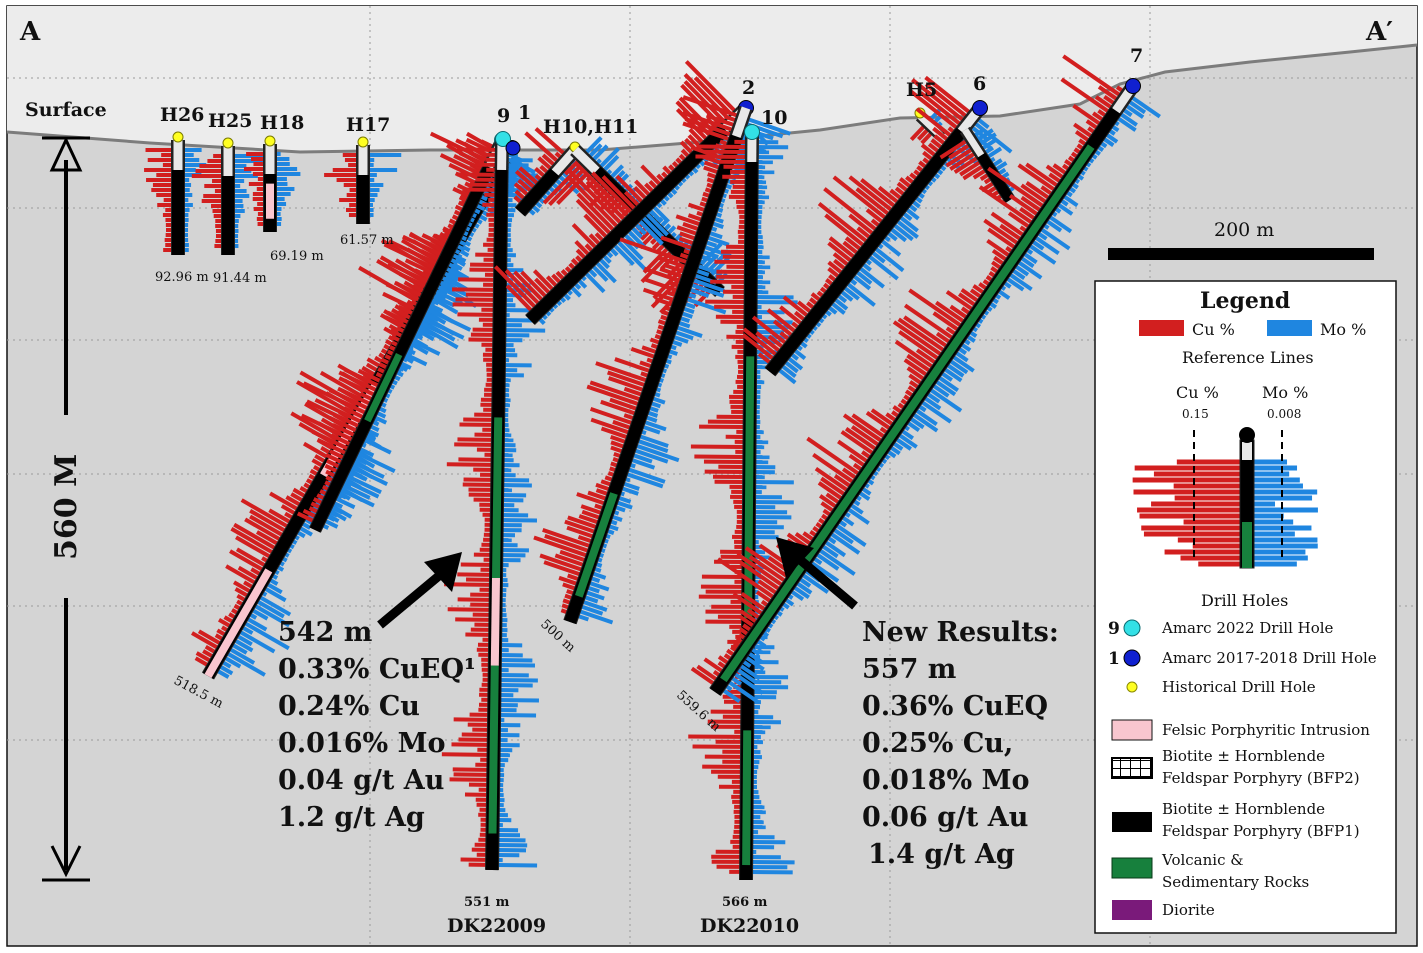 The image size is (1423, 953). I want to click on legend-ref-cu-label: Cu %, so click(1197, 392).